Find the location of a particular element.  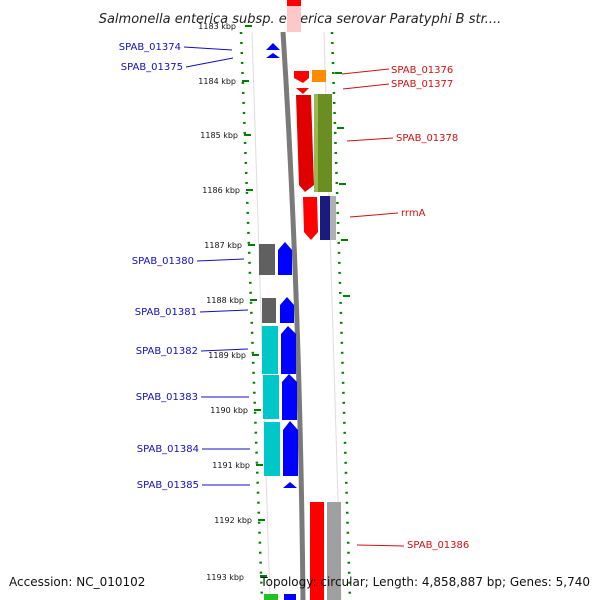

gene-spab-01386-red is located at coordinates (317, 551).